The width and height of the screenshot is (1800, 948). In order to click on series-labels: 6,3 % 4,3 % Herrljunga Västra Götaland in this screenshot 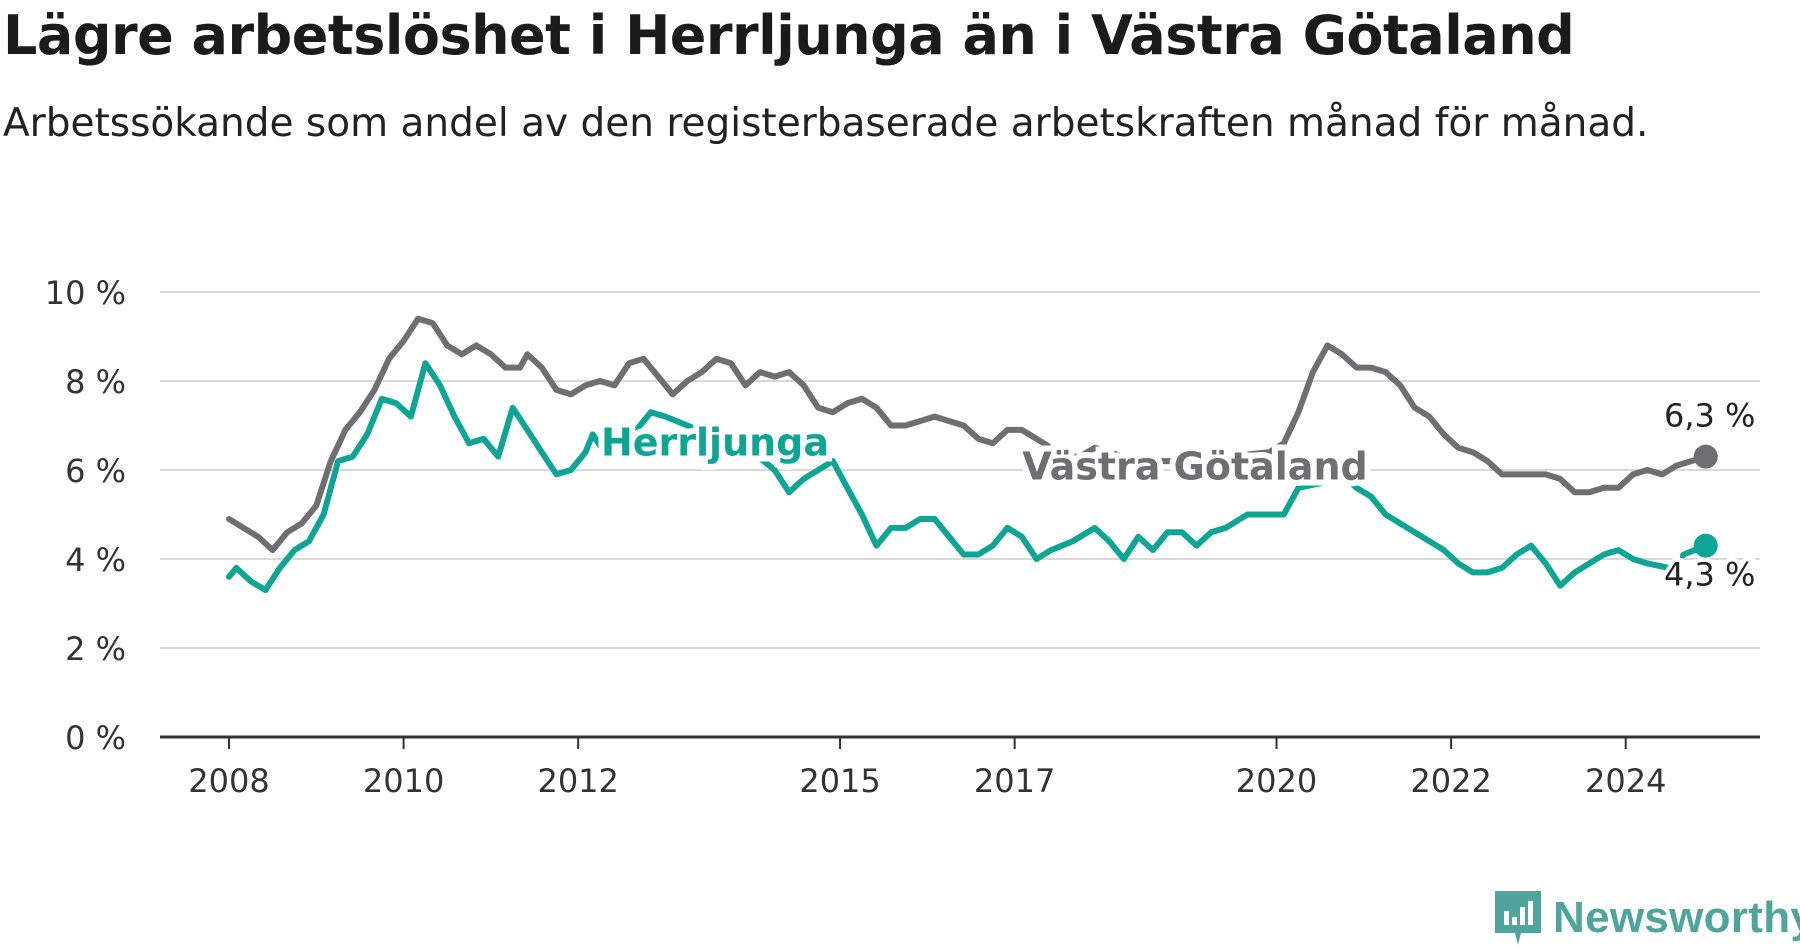, I will do `click(1177, 497)`.